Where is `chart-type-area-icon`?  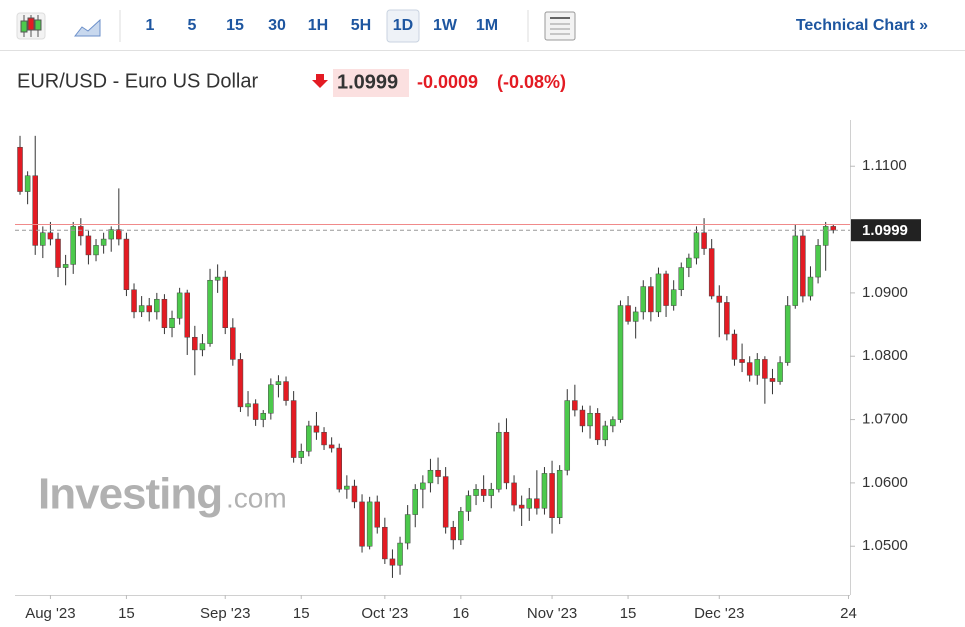
chart-type-area-icon is located at coordinates (87, 27).